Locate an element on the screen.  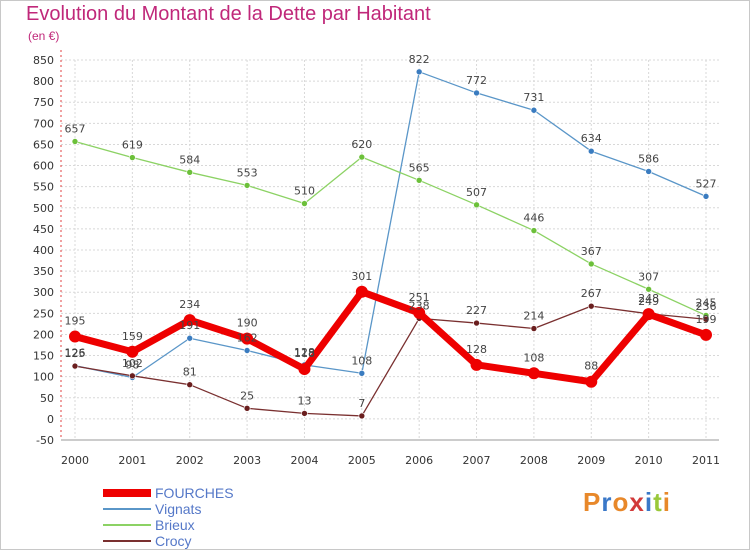
point-fourches-2011 is located at coordinates (706, 334).